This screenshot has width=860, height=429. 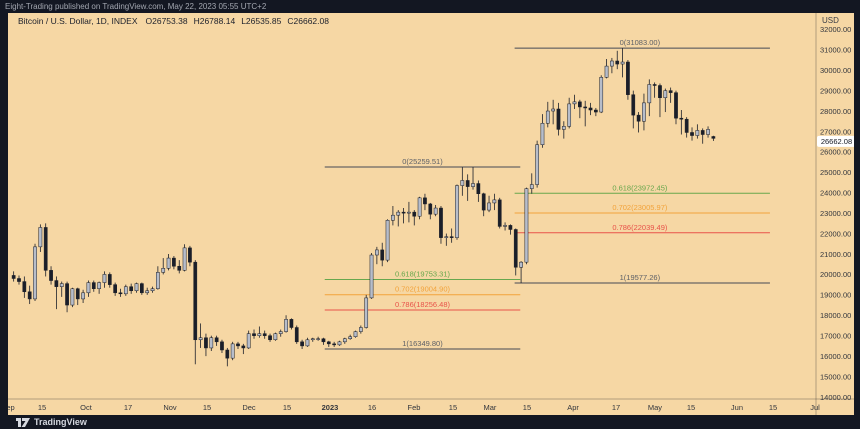 What do you see at coordinates (640, 277) in the screenshot?
I see `svg-text: 1(19577.26)` at bounding box center [640, 277].